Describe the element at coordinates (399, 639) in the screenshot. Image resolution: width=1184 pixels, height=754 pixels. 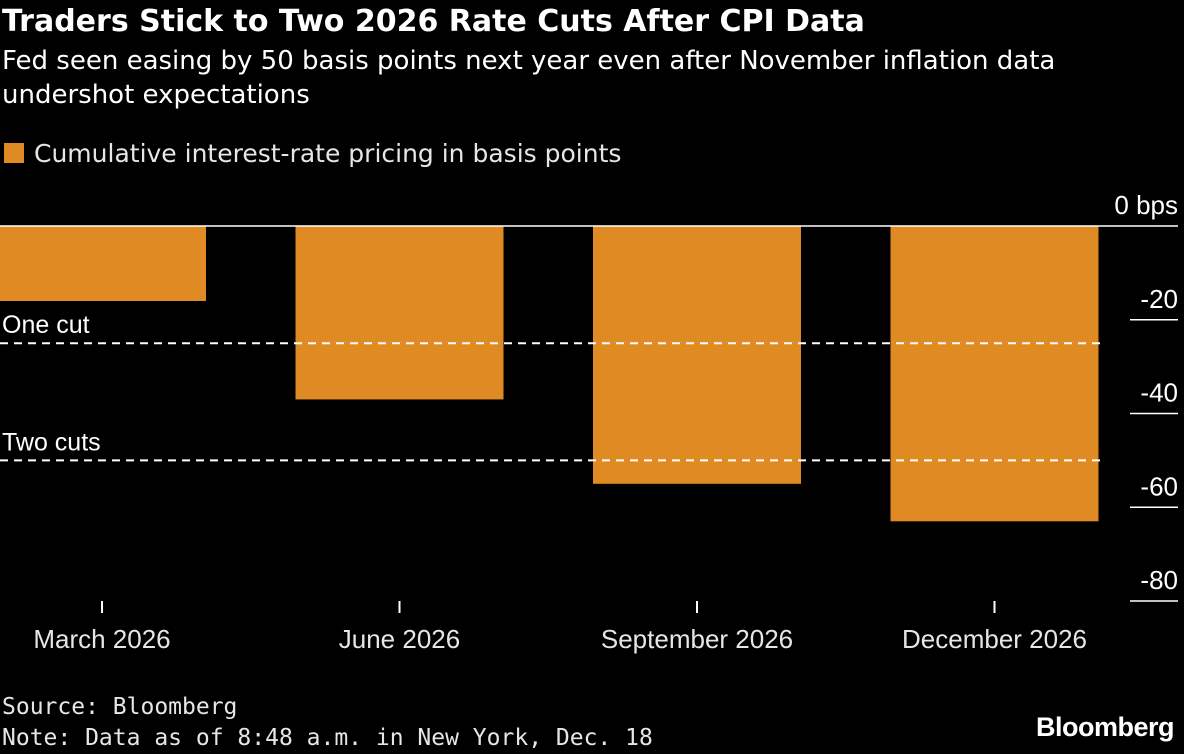
I see `x-tick-label: June 2026` at that location.